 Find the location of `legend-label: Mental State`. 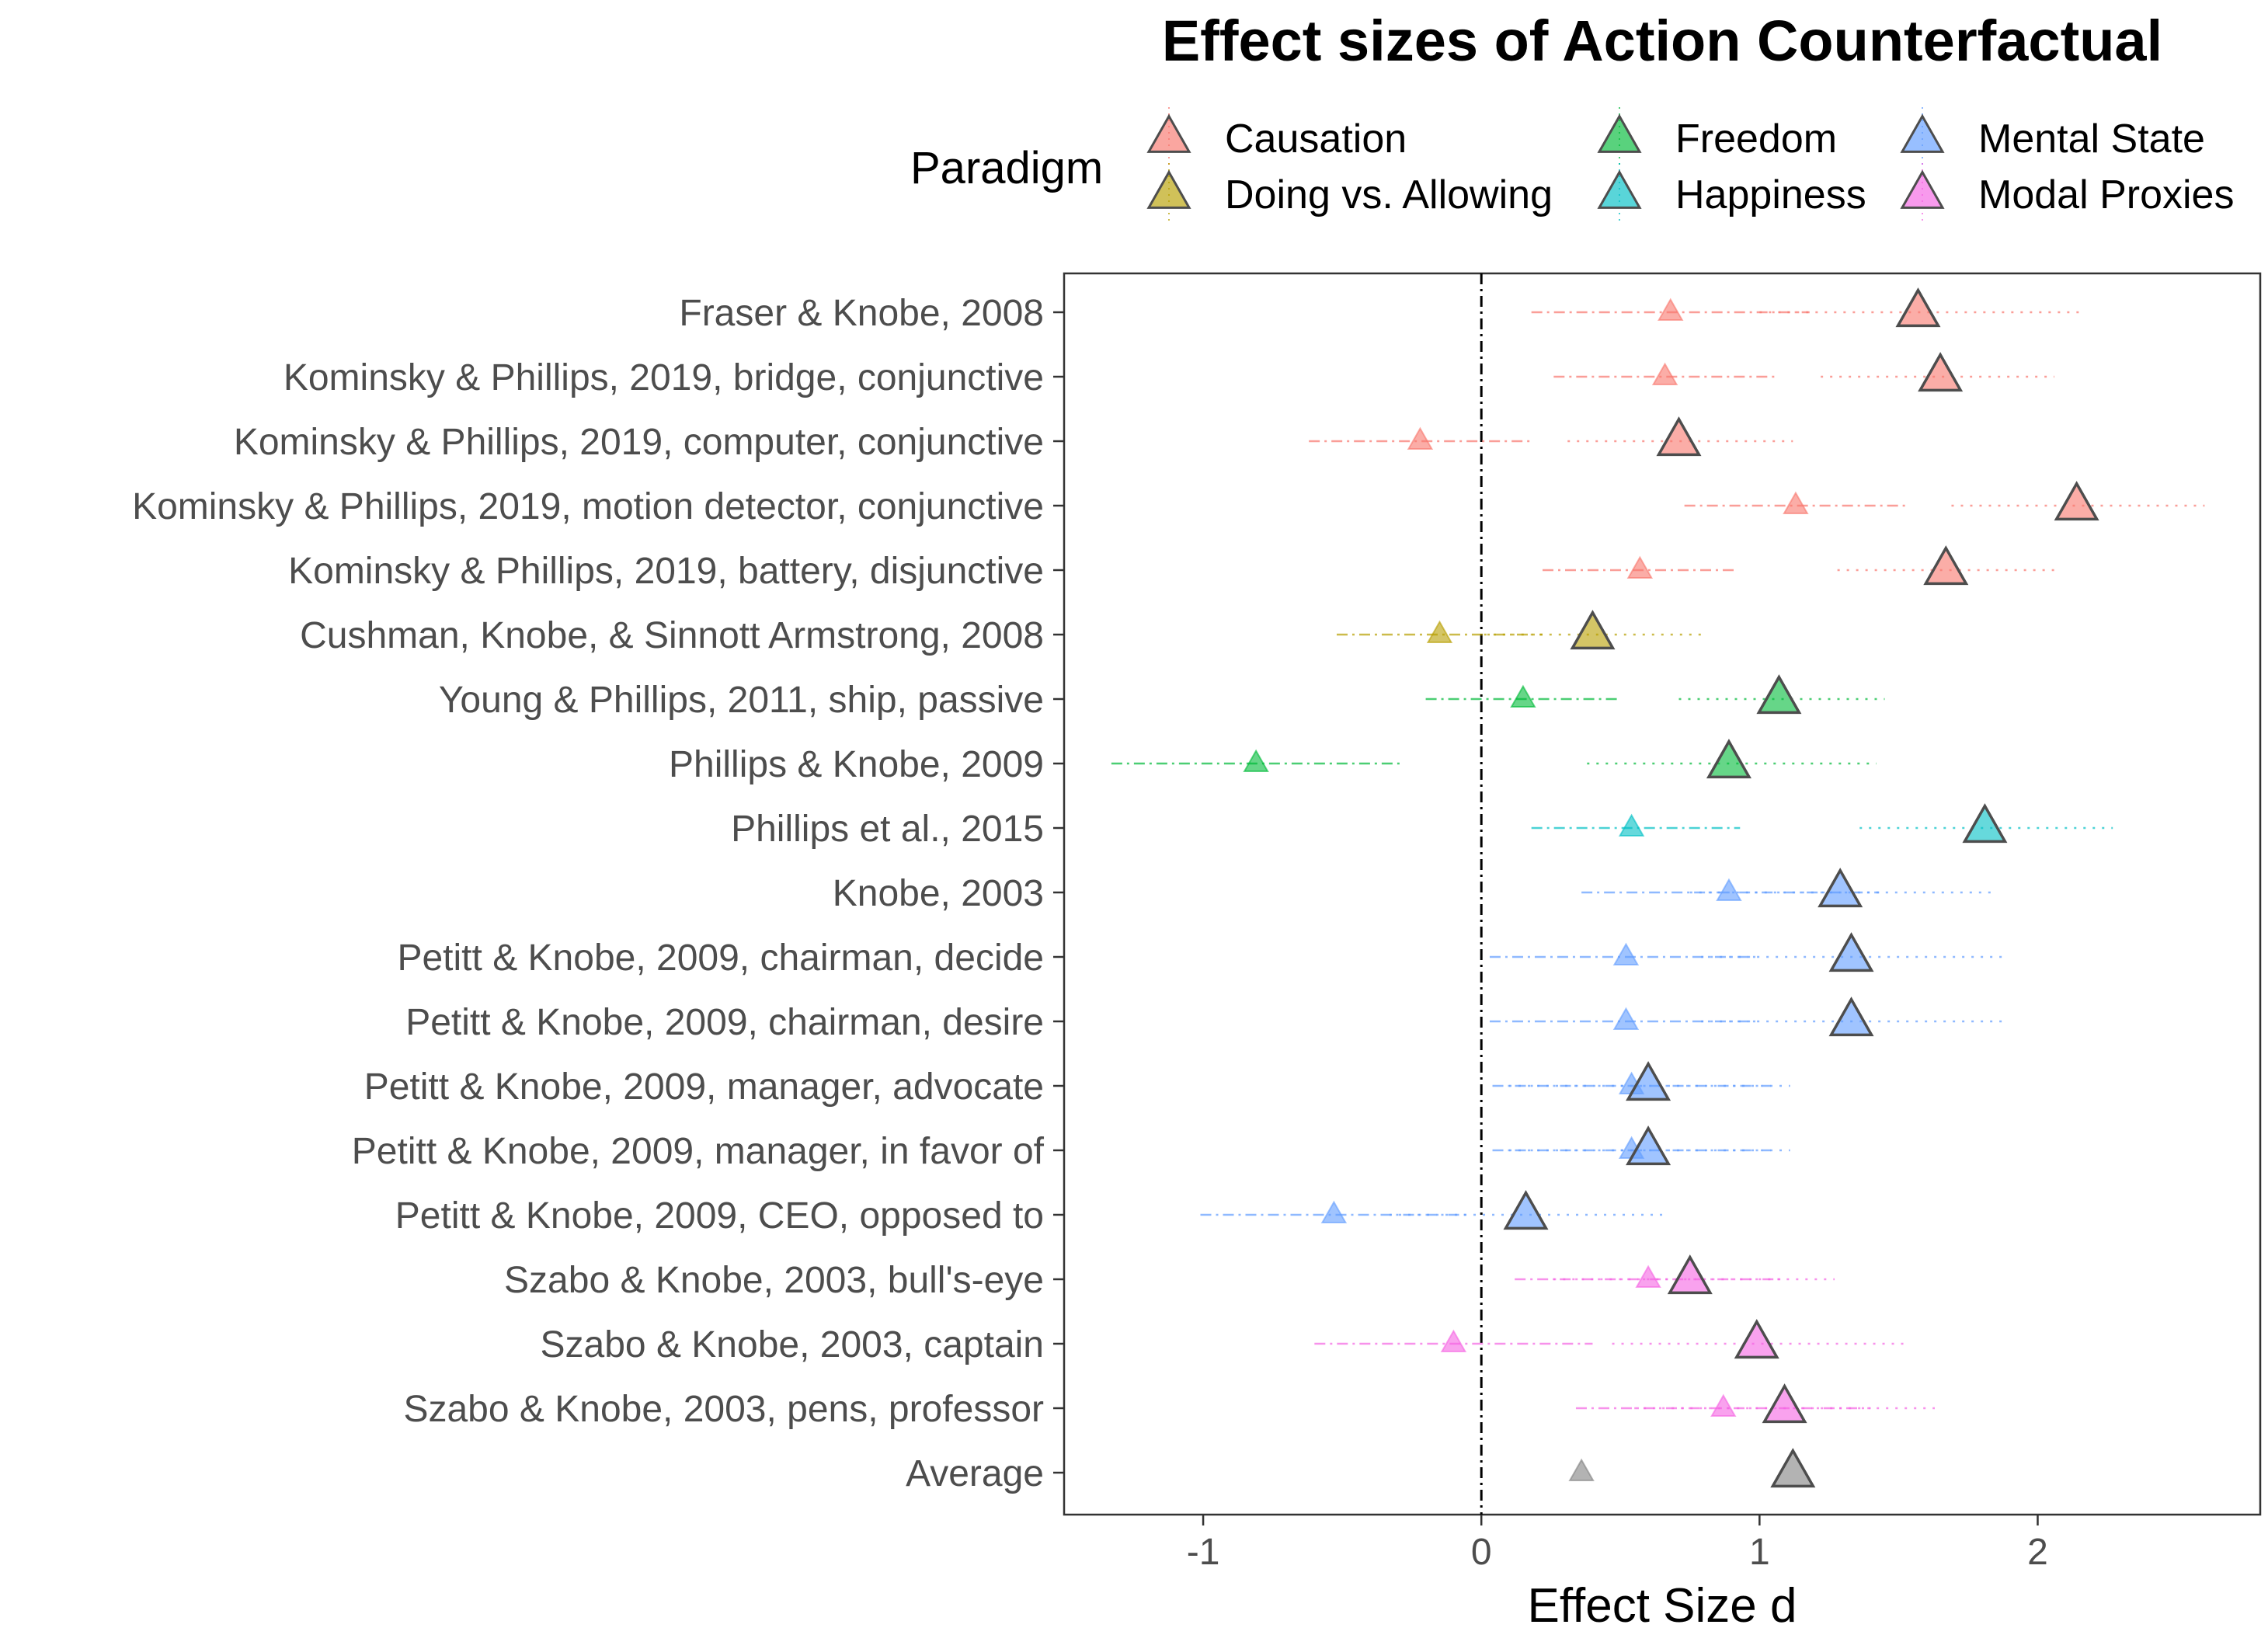

legend-label: Mental State is located at coordinates (2091, 139).